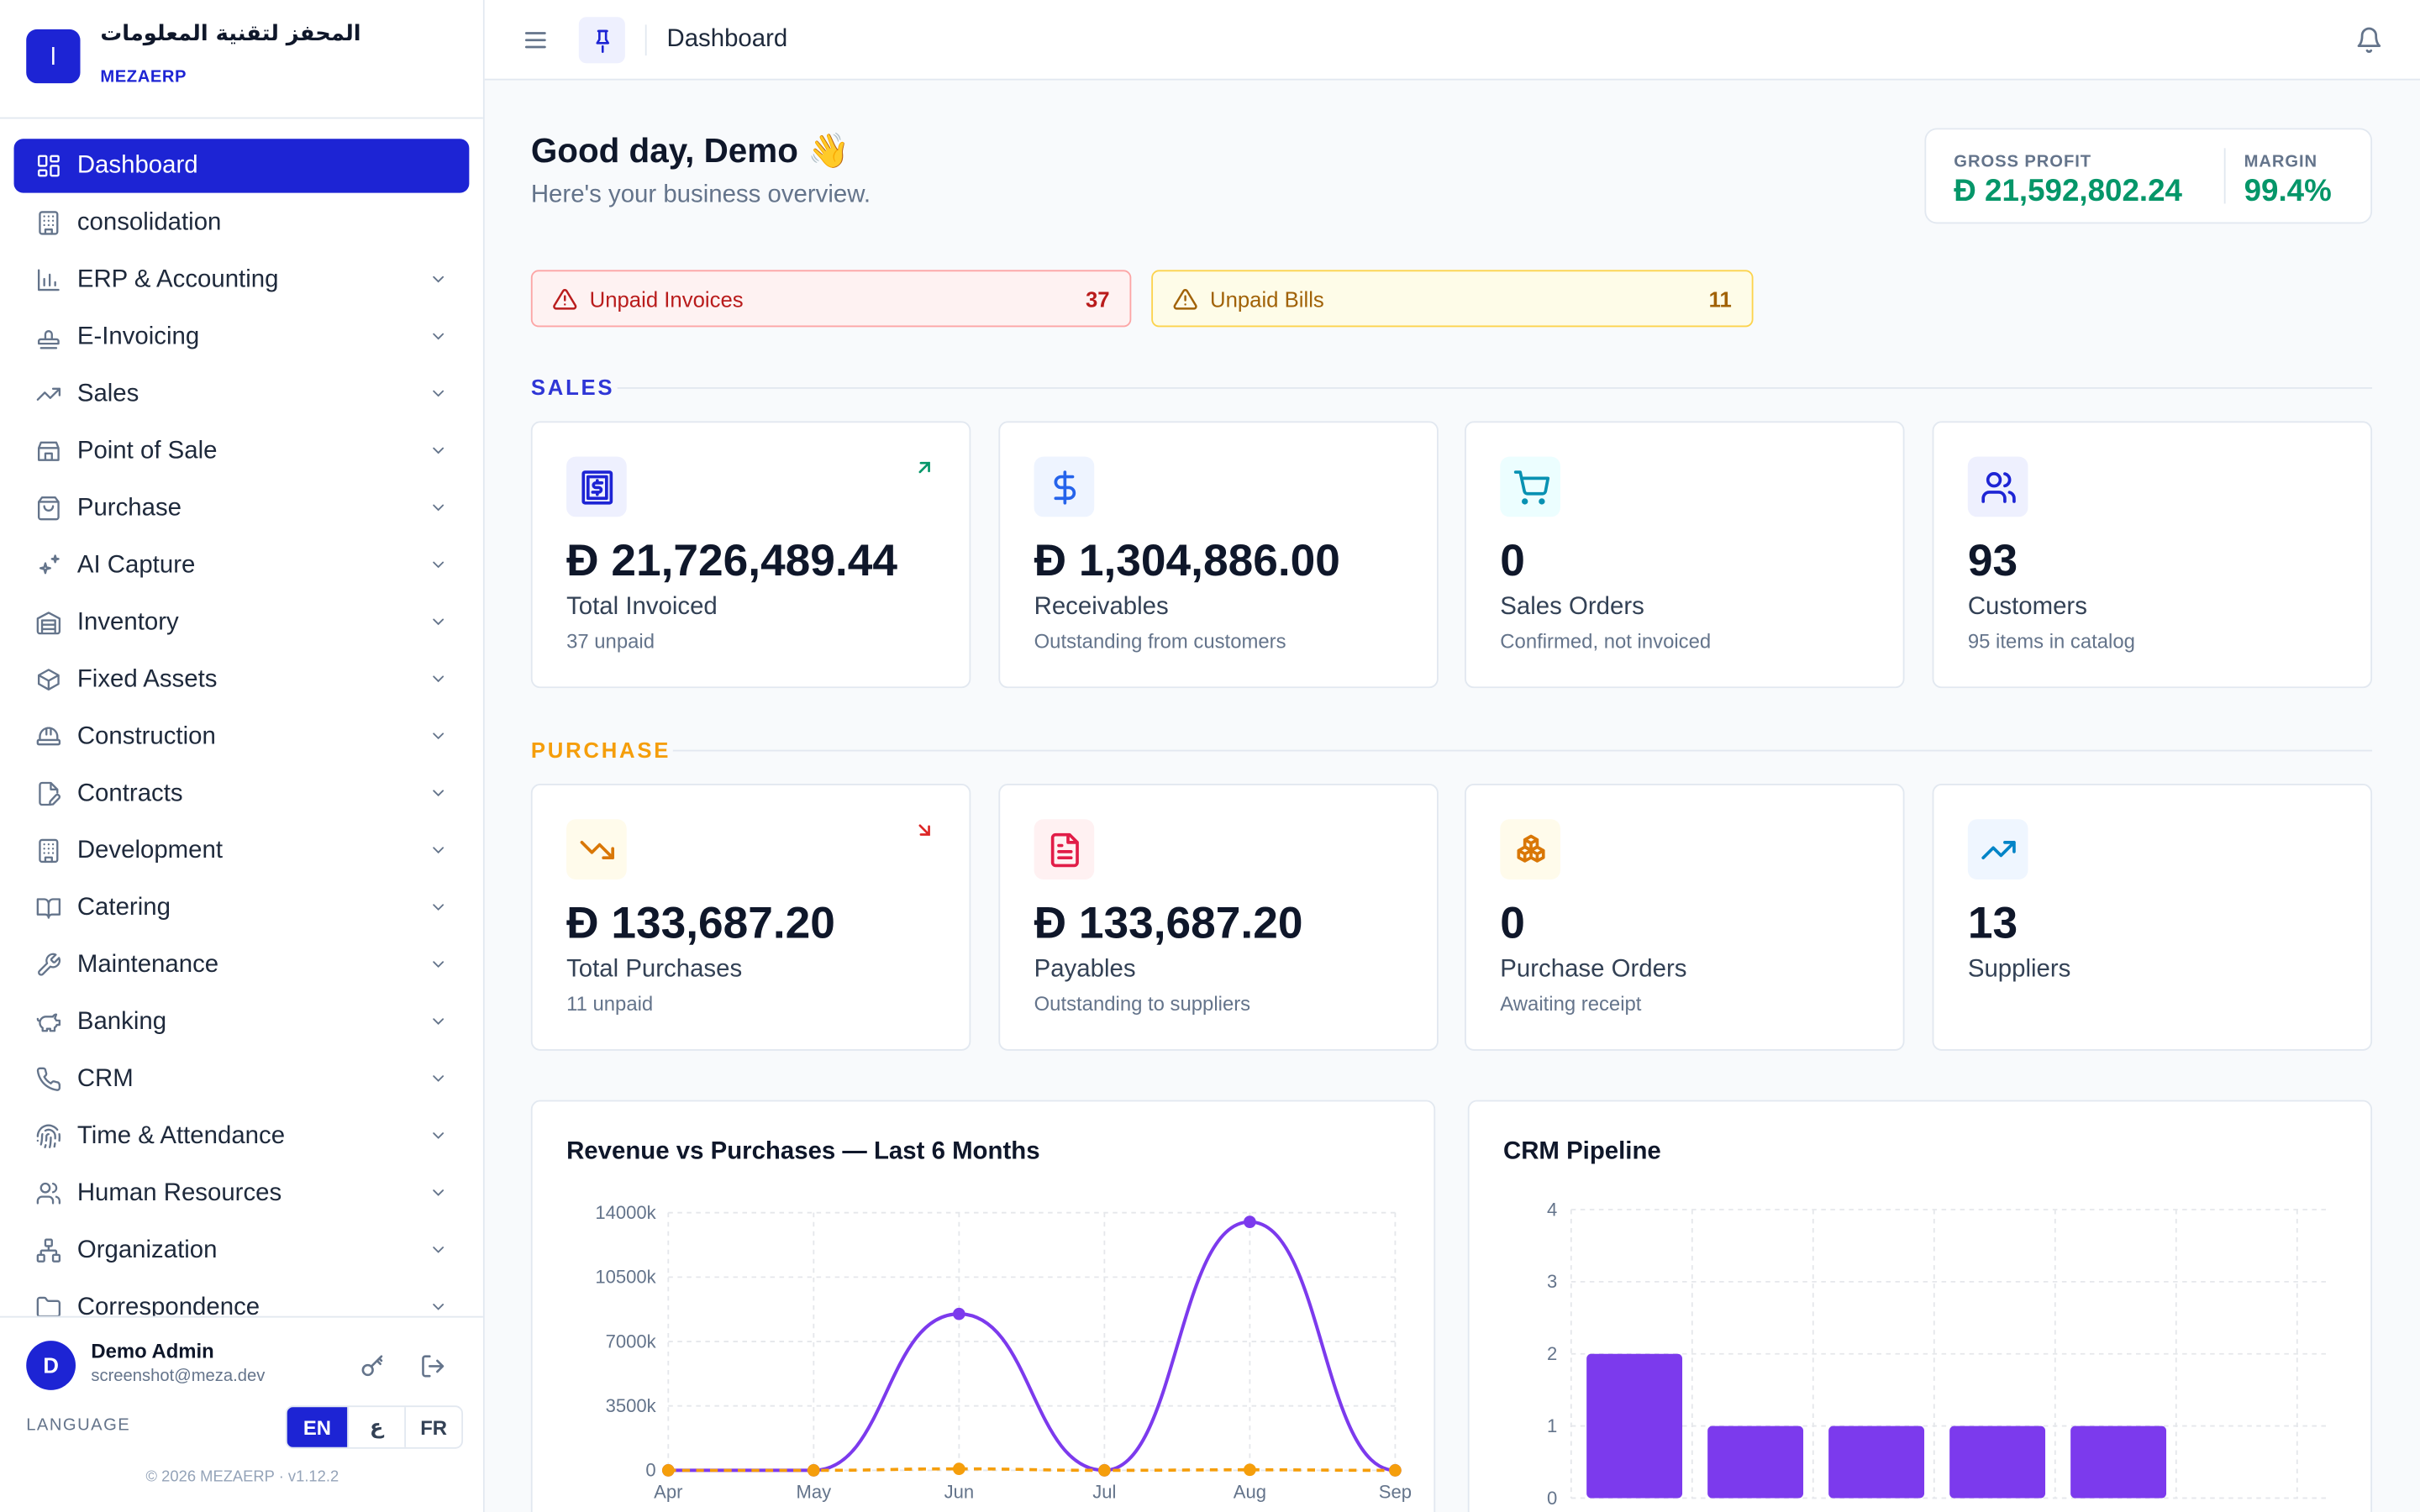  I want to click on piggy-bank-icon, so click(47, 1022).